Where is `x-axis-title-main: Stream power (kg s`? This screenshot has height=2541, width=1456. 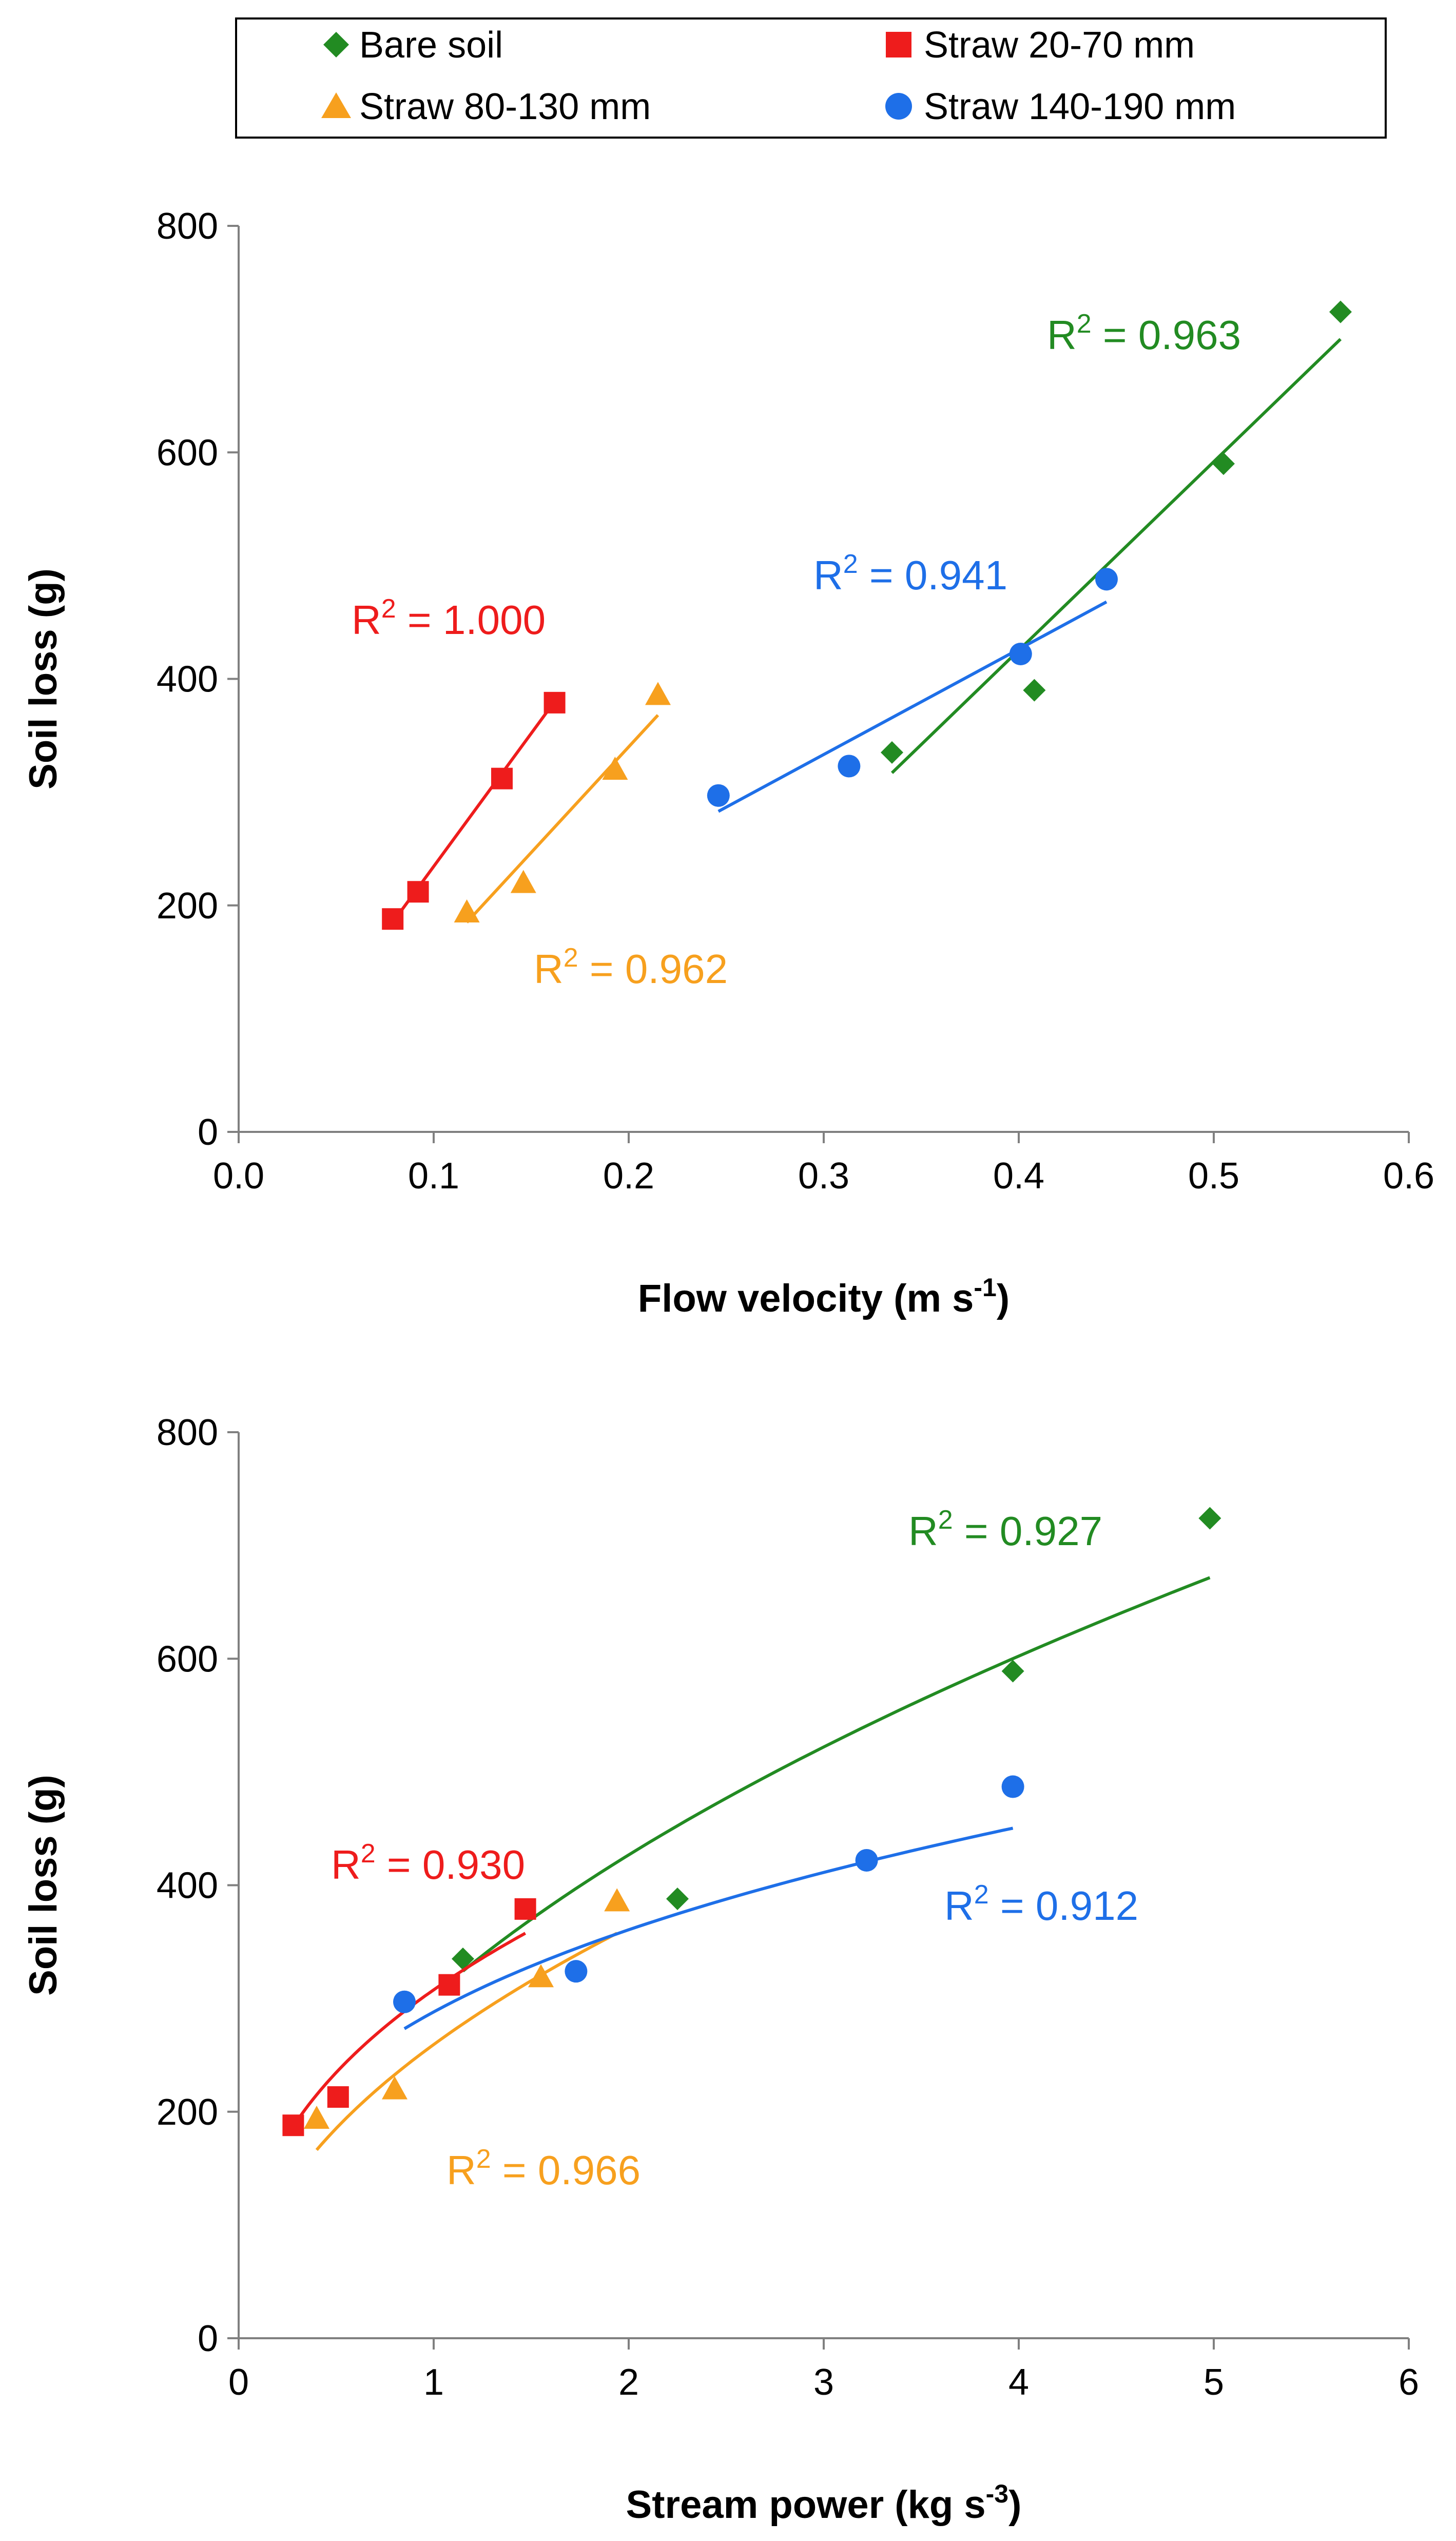 x-axis-title-main: Stream power (kg s is located at coordinates (806, 2505).